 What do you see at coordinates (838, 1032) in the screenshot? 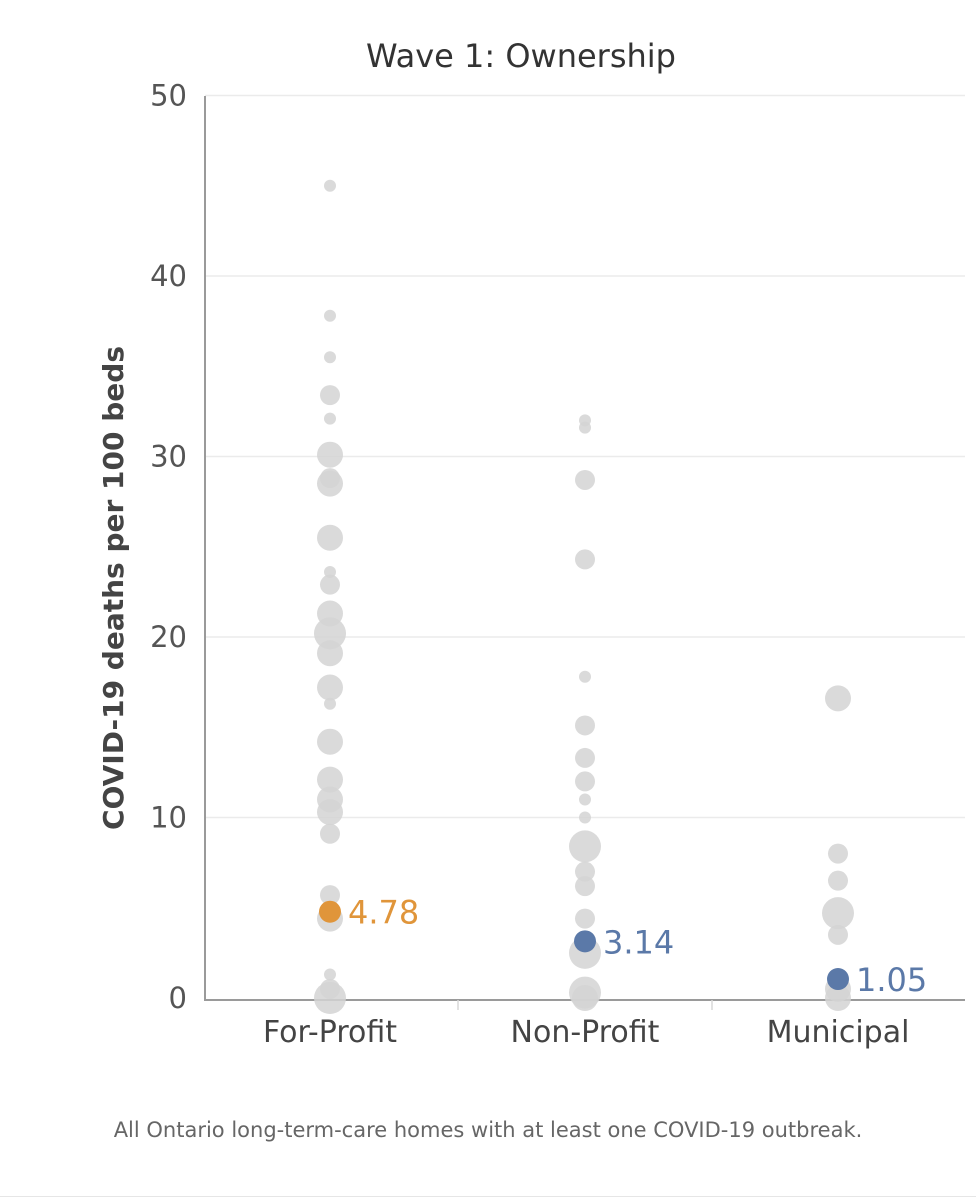
I see `x-category-label: Municipal` at bounding box center [838, 1032].